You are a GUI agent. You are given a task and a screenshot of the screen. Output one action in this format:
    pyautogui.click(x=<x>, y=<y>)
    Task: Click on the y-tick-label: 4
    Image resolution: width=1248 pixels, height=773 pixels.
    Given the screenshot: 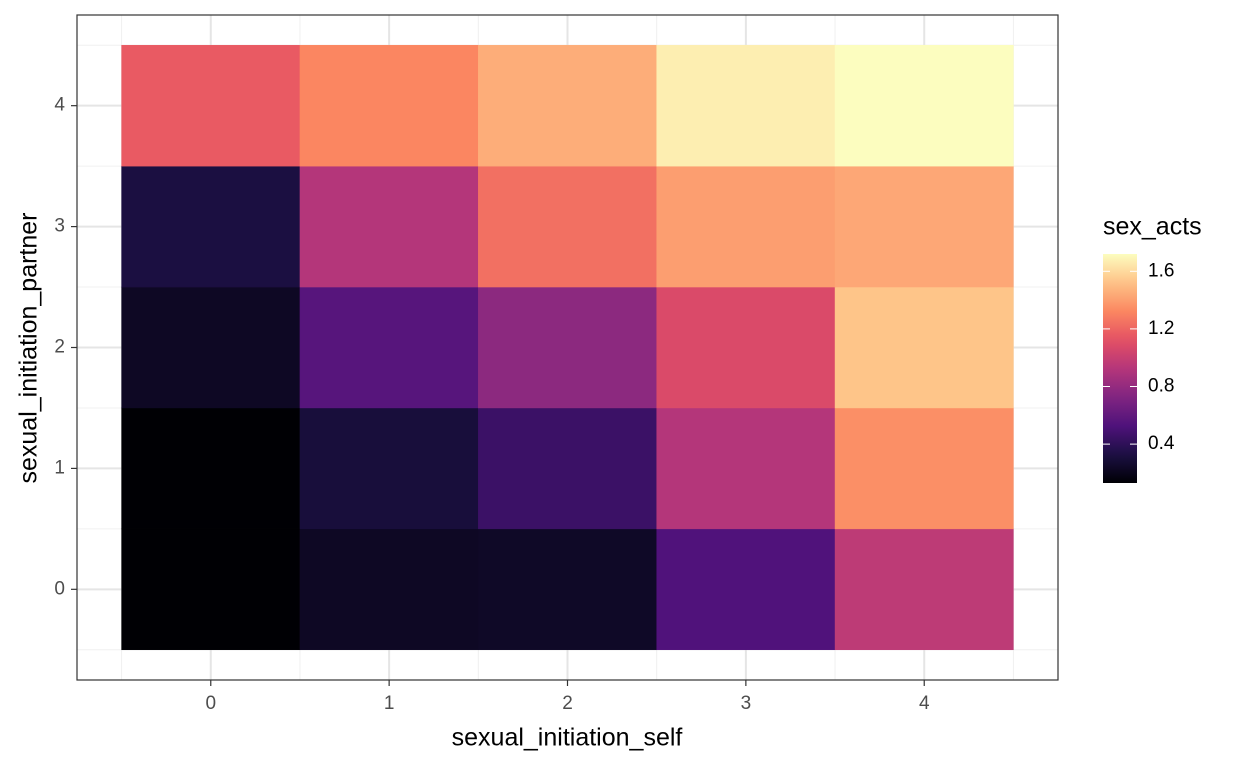 What is the action you would take?
    pyautogui.click(x=59, y=105)
    